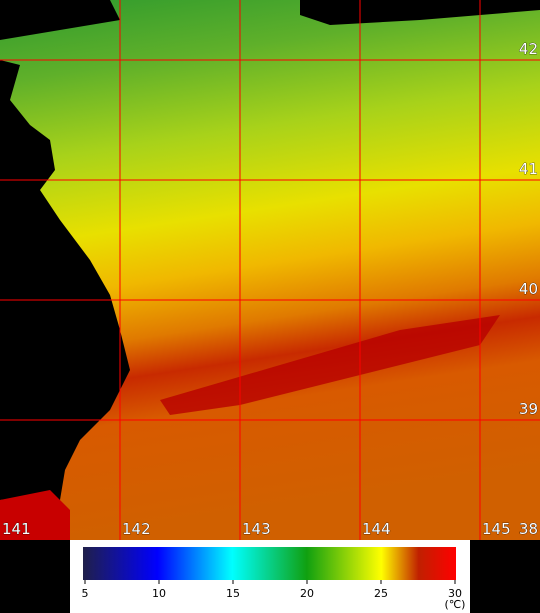 This screenshot has width=540, height=613. What do you see at coordinates (16, 529) in the screenshot?
I see `longitude-label: 141` at bounding box center [16, 529].